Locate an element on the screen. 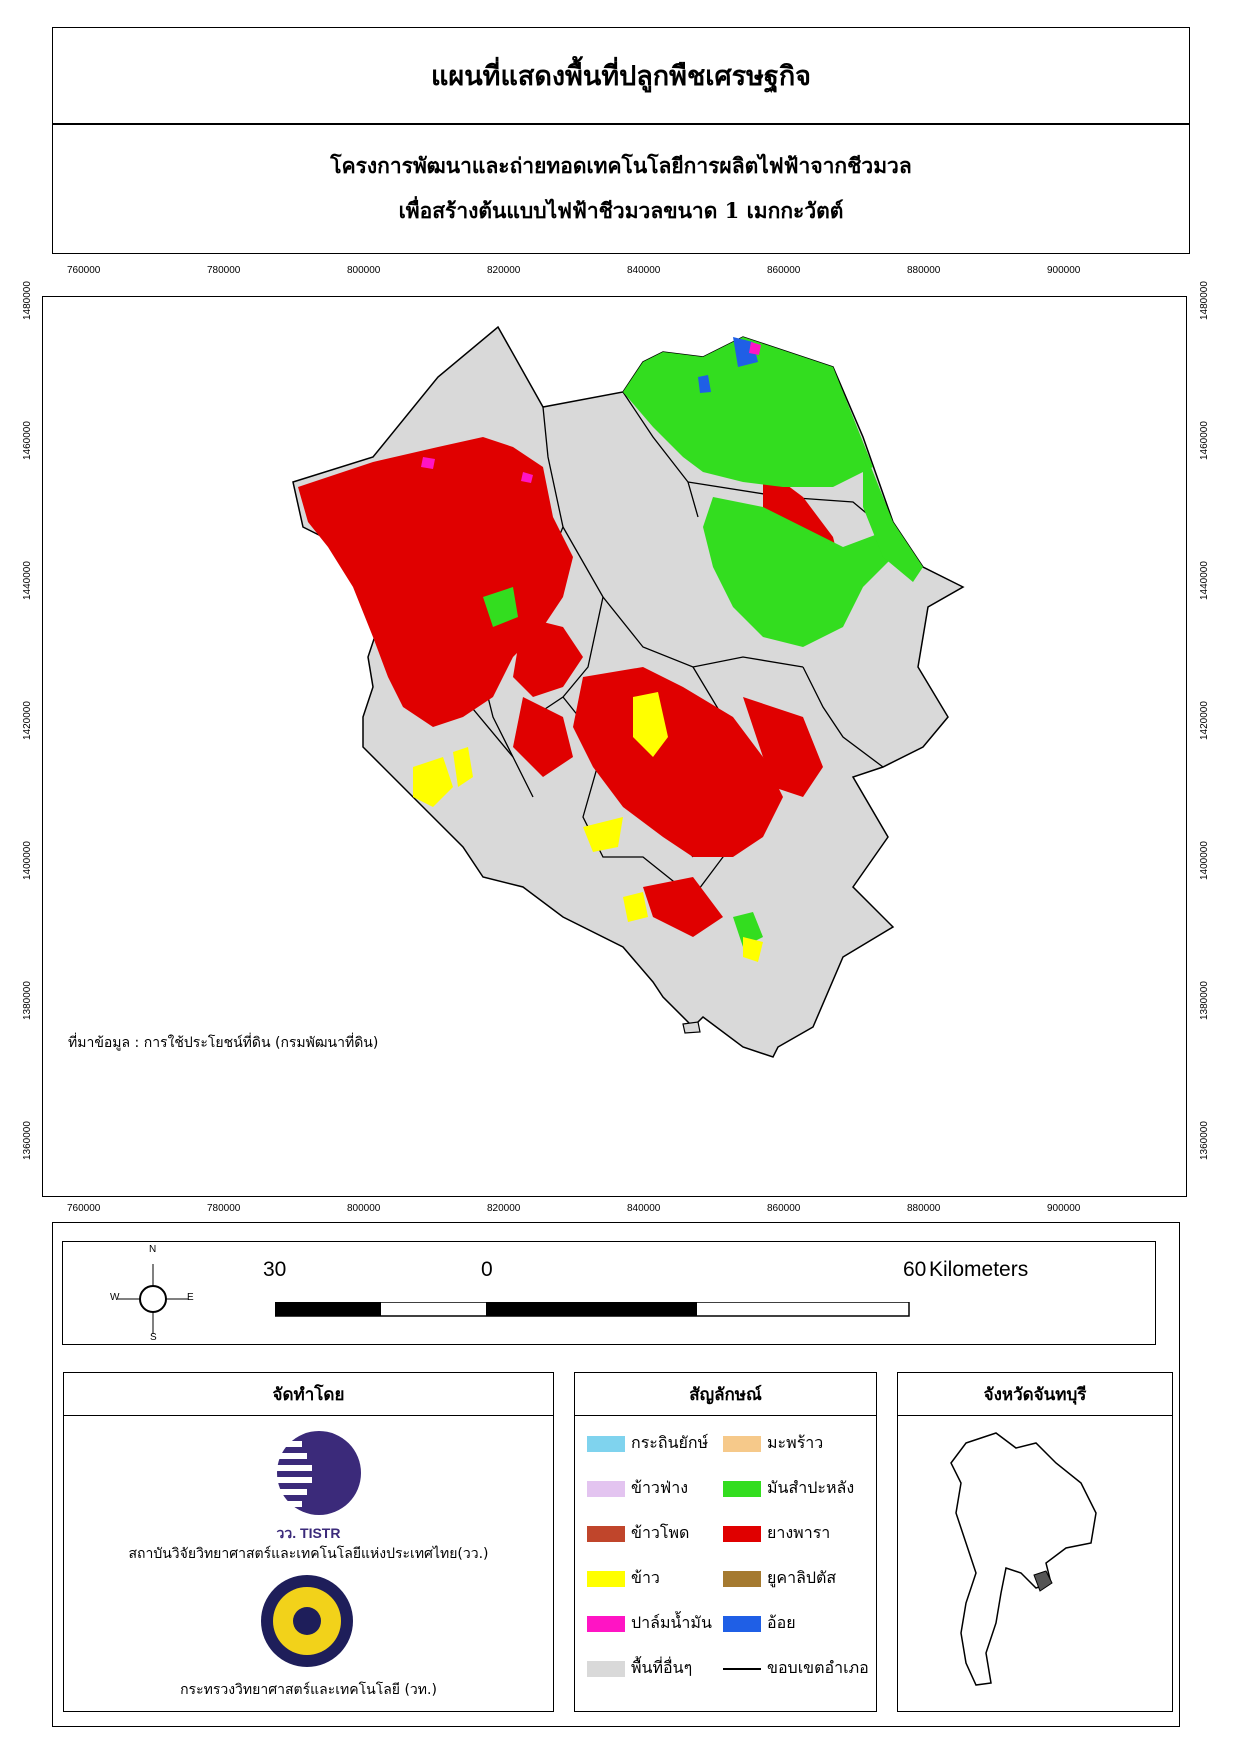  scale-panel: N S E W 30 0 60 Kilometers is located at coordinates (609, 1293).